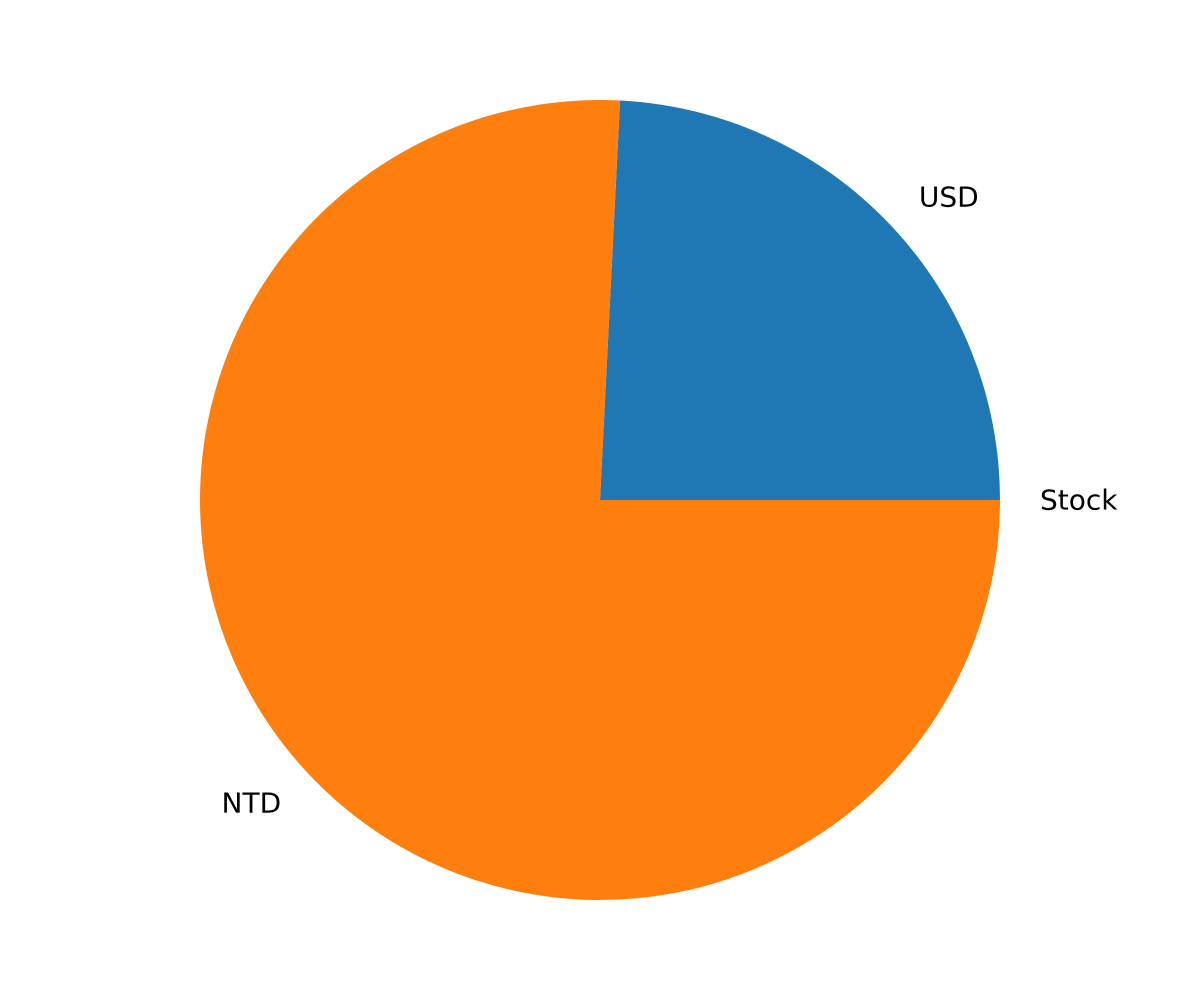 The width and height of the screenshot is (1200, 1000). Describe the element at coordinates (949, 196) in the screenshot. I see `pie-label-usd: USD` at that location.